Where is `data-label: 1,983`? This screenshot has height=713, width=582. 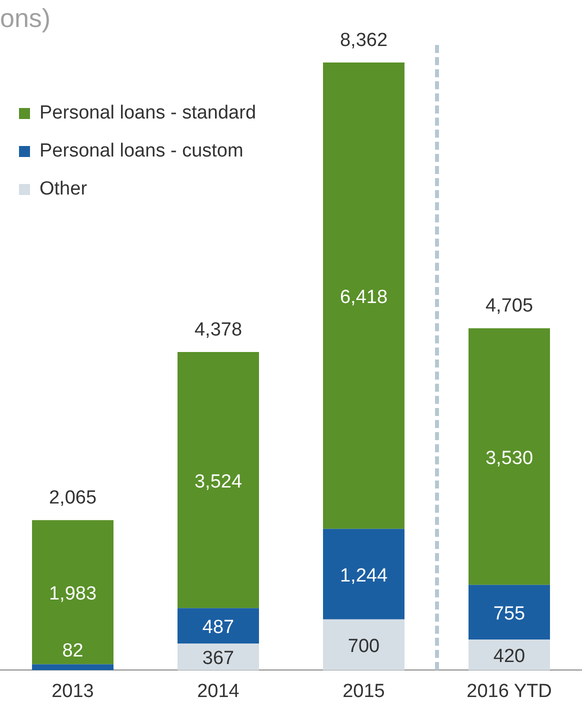 data-label: 1,983 is located at coordinates (72, 593).